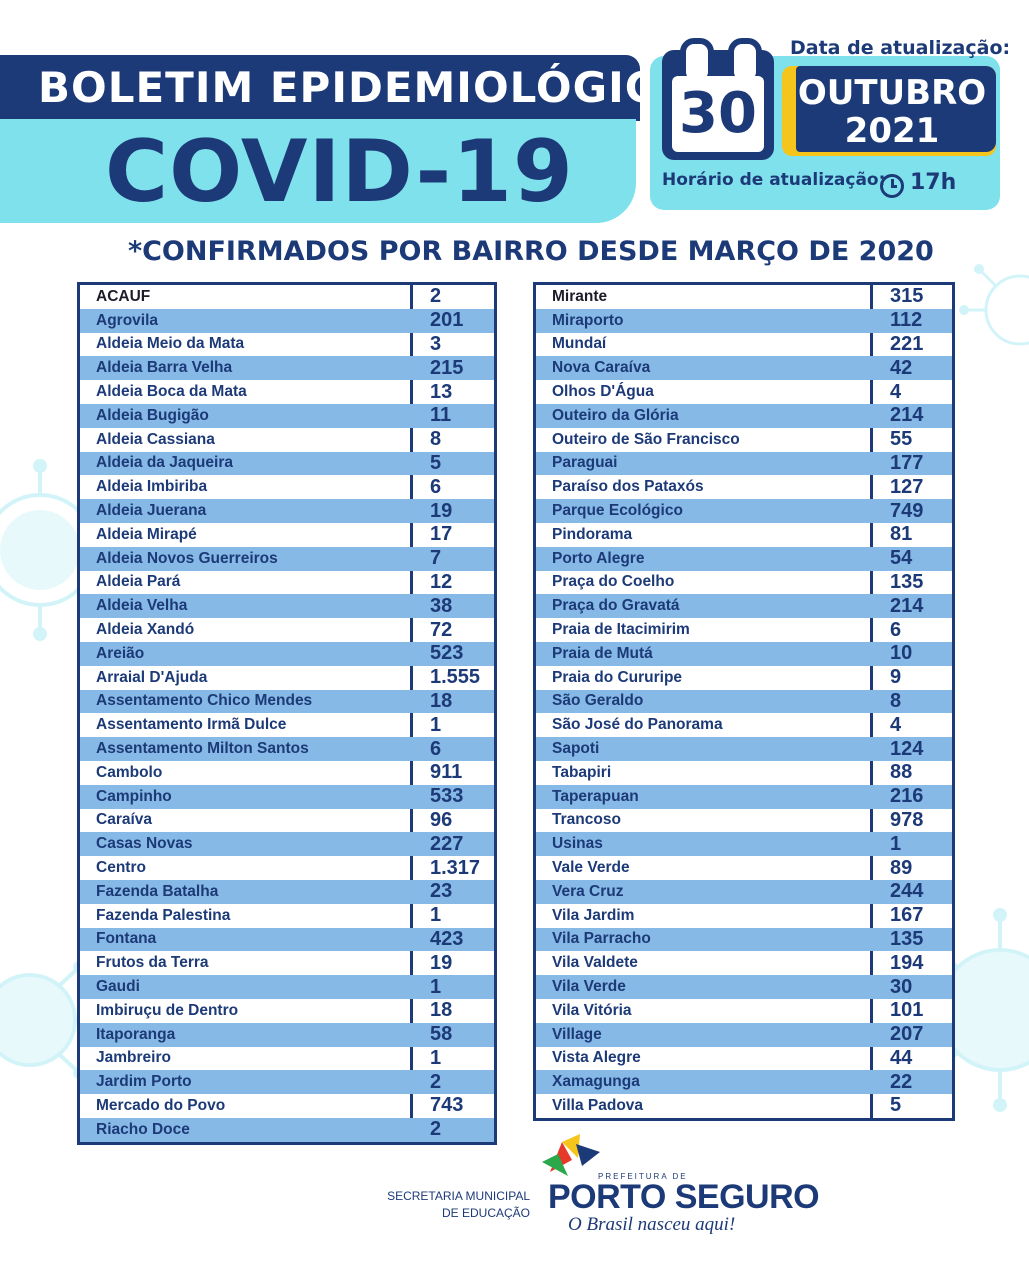 The height and width of the screenshot is (1280, 1029). What do you see at coordinates (287, 345) in the screenshot?
I see `table-row: Aldeia Meio da Mata 3` at bounding box center [287, 345].